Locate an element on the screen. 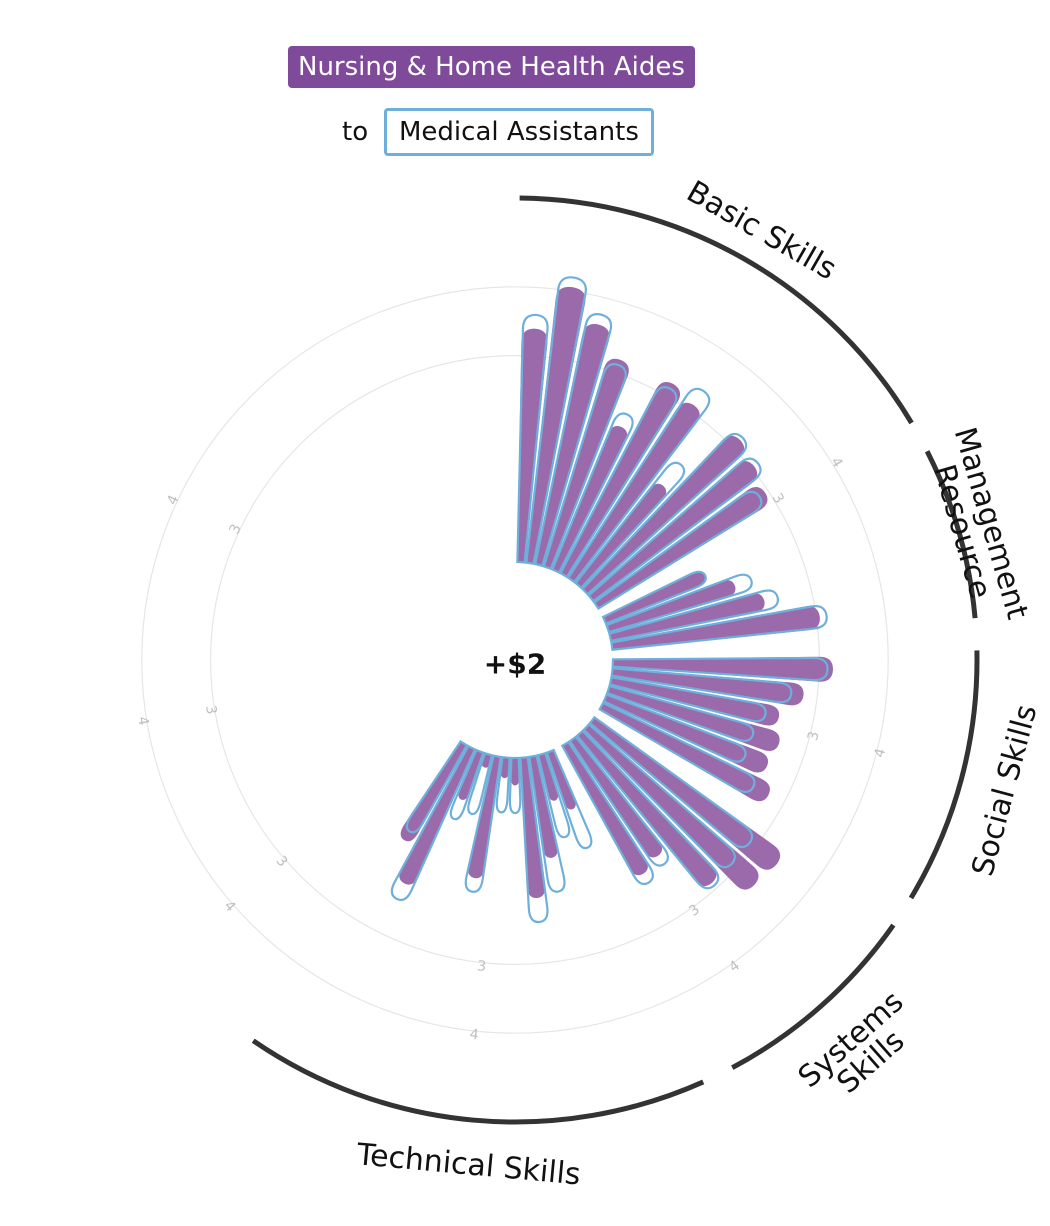 The image size is (1050, 1226). center-label: +$2 is located at coordinates (515, 664).